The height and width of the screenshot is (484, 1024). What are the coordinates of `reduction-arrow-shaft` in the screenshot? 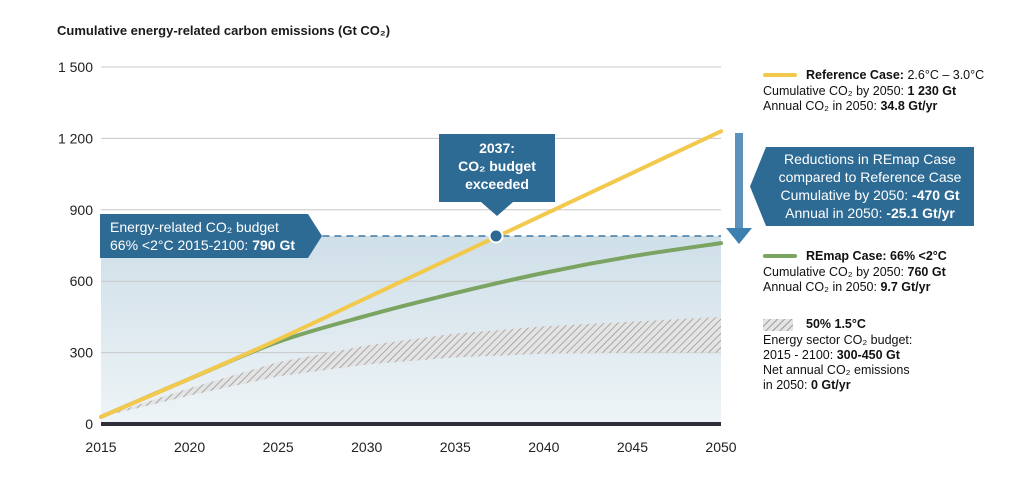 It's located at (739, 183).